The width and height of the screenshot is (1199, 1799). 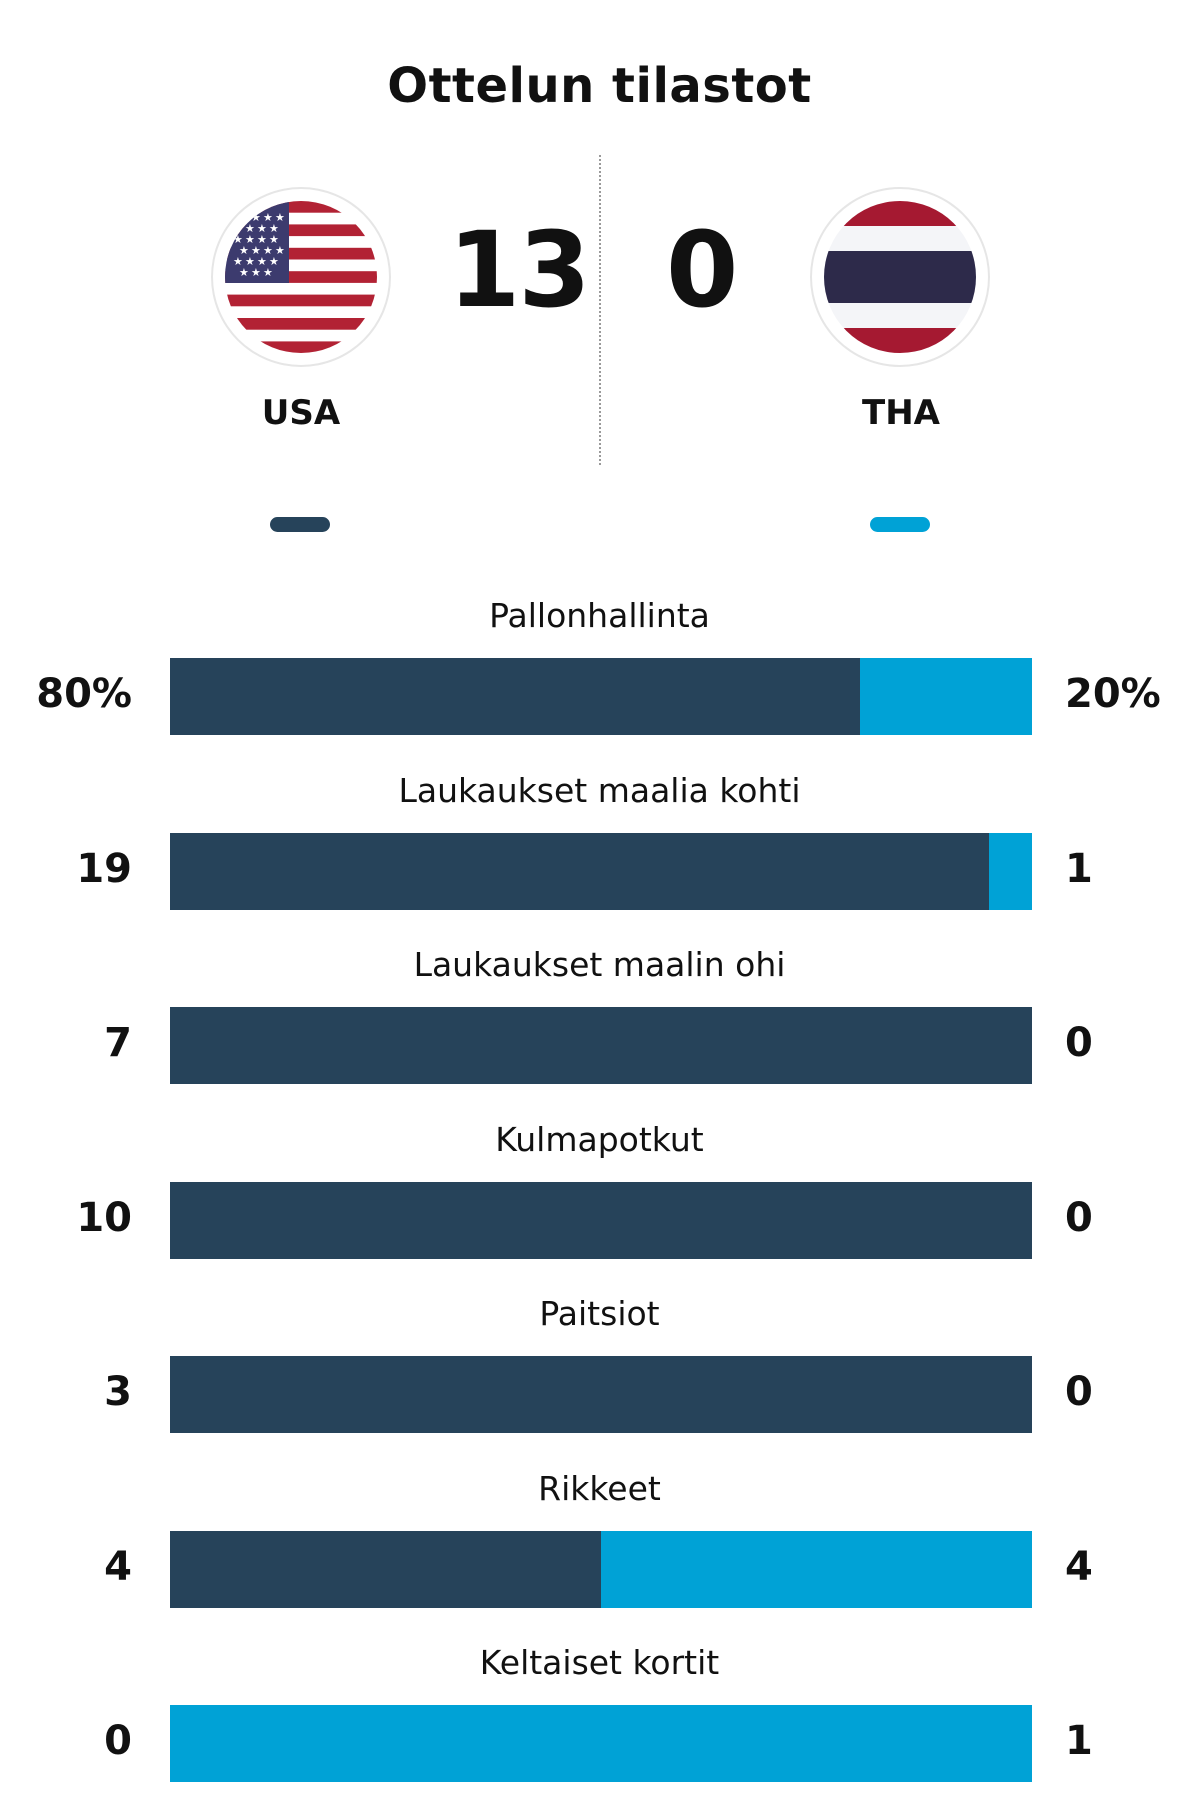 What do you see at coordinates (300, 524) in the screenshot?
I see `home-legend-swatch` at bounding box center [300, 524].